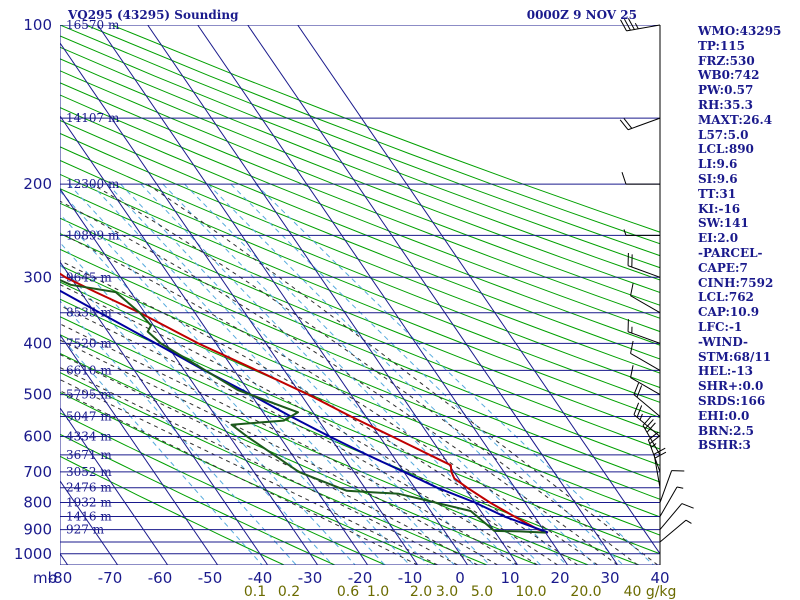  Describe the element at coordinates (723, 223) in the screenshot. I see `index-item: SW:141` at that location.